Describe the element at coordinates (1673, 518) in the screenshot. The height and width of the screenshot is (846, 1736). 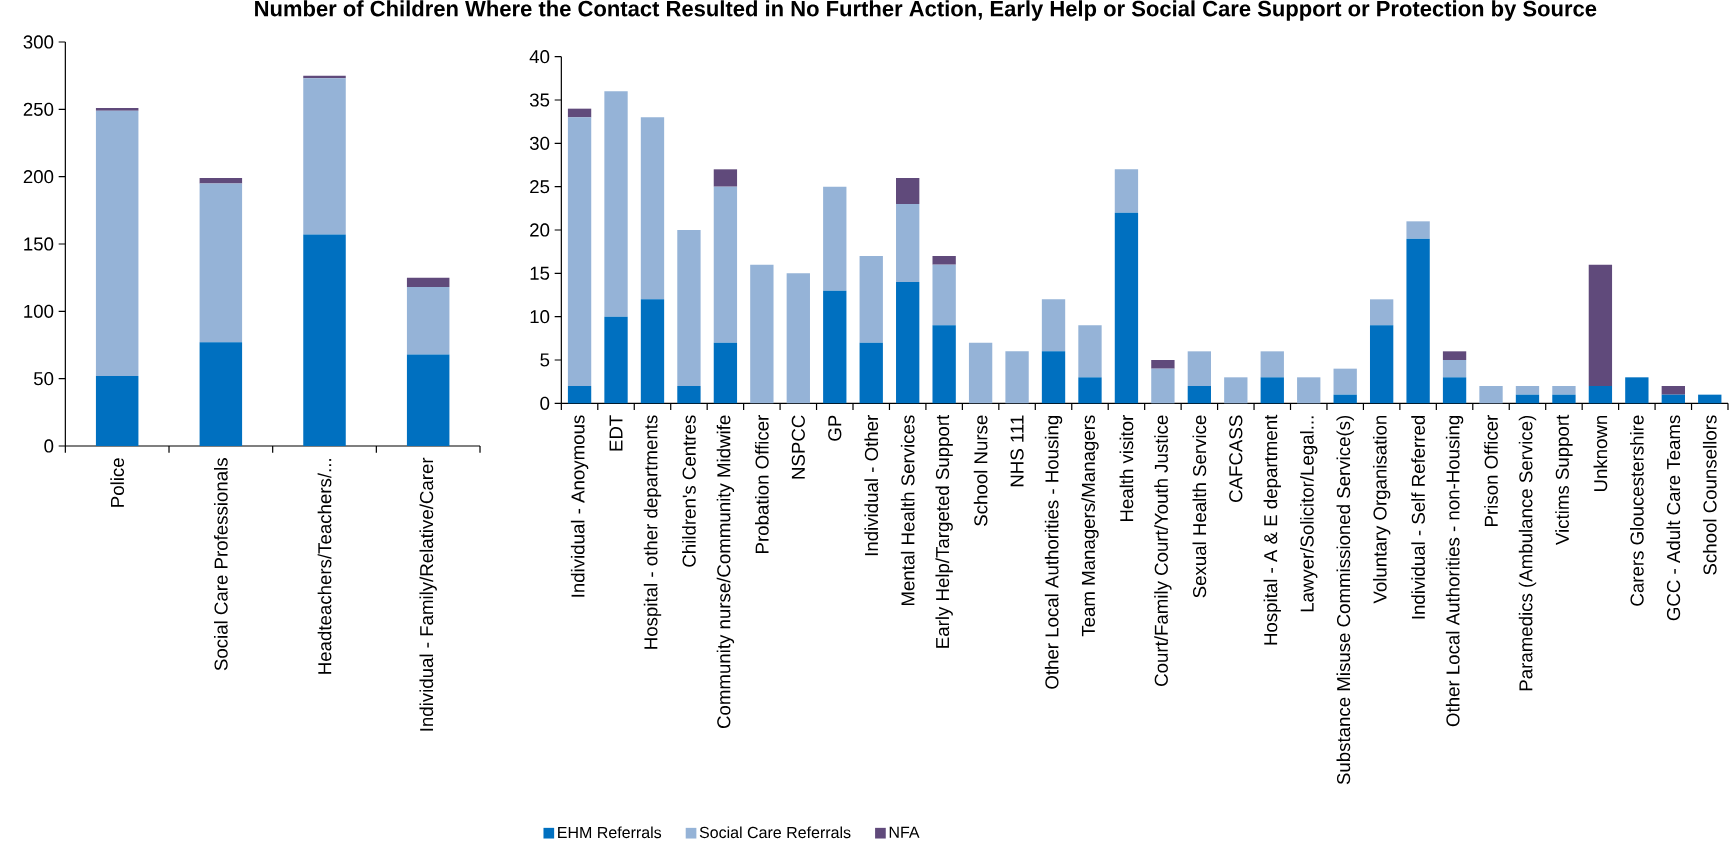
I see `x-tick-label: GCC - Adult Care Teams` at that location.